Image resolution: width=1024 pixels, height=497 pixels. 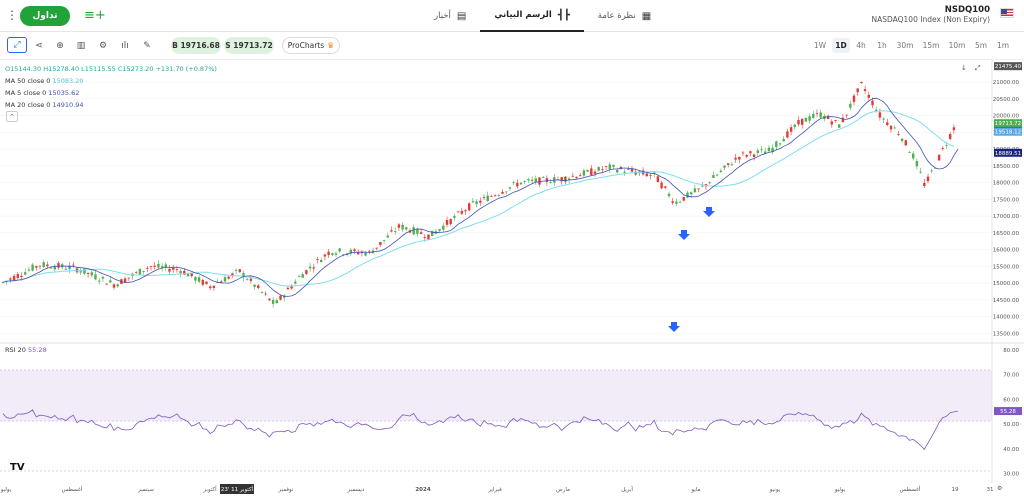 I want to click on y-tick-label: 16500.00, so click(x=1006, y=234).